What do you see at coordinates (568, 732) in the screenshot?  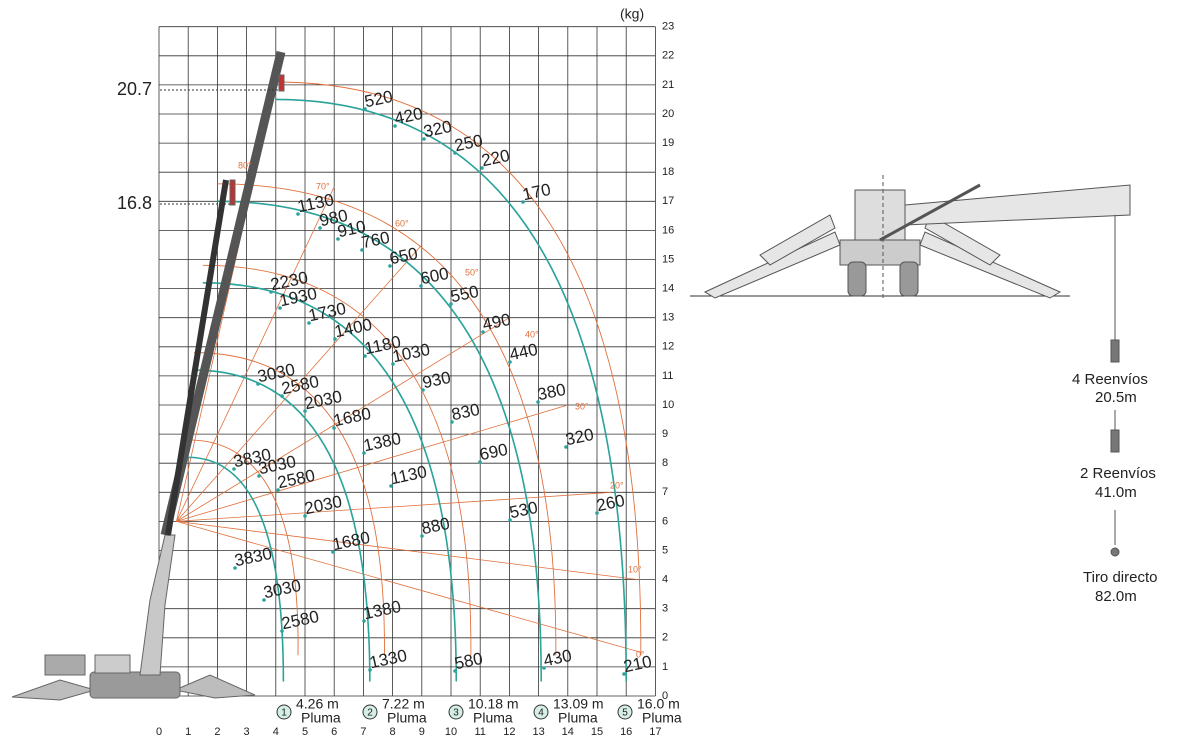 I see `x-tick-label: 14` at bounding box center [568, 732].